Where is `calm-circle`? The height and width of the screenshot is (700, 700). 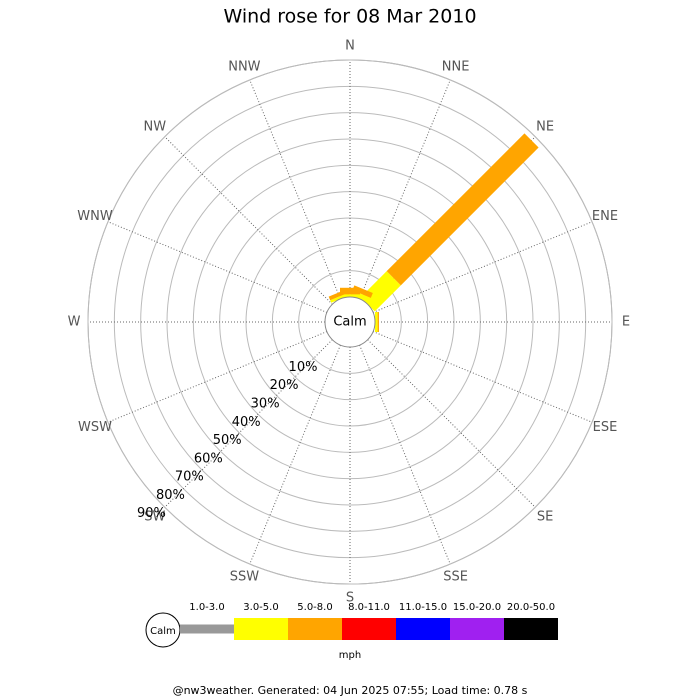 calm-circle is located at coordinates (350, 322).